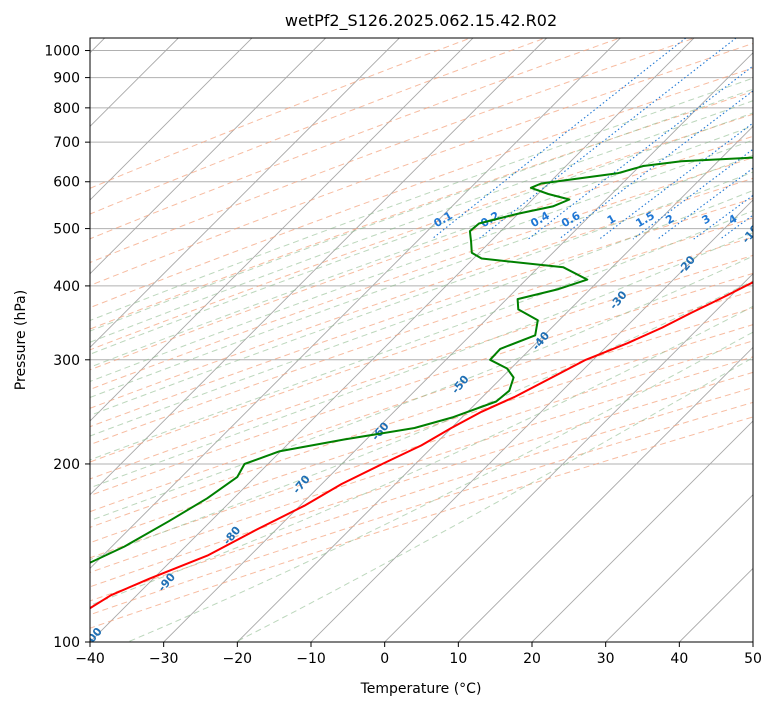 The image size is (775, 708). Describe the element at coordinates (540, 341) in the screenshot. I see `moist-adiabat-label: -40` at that location.